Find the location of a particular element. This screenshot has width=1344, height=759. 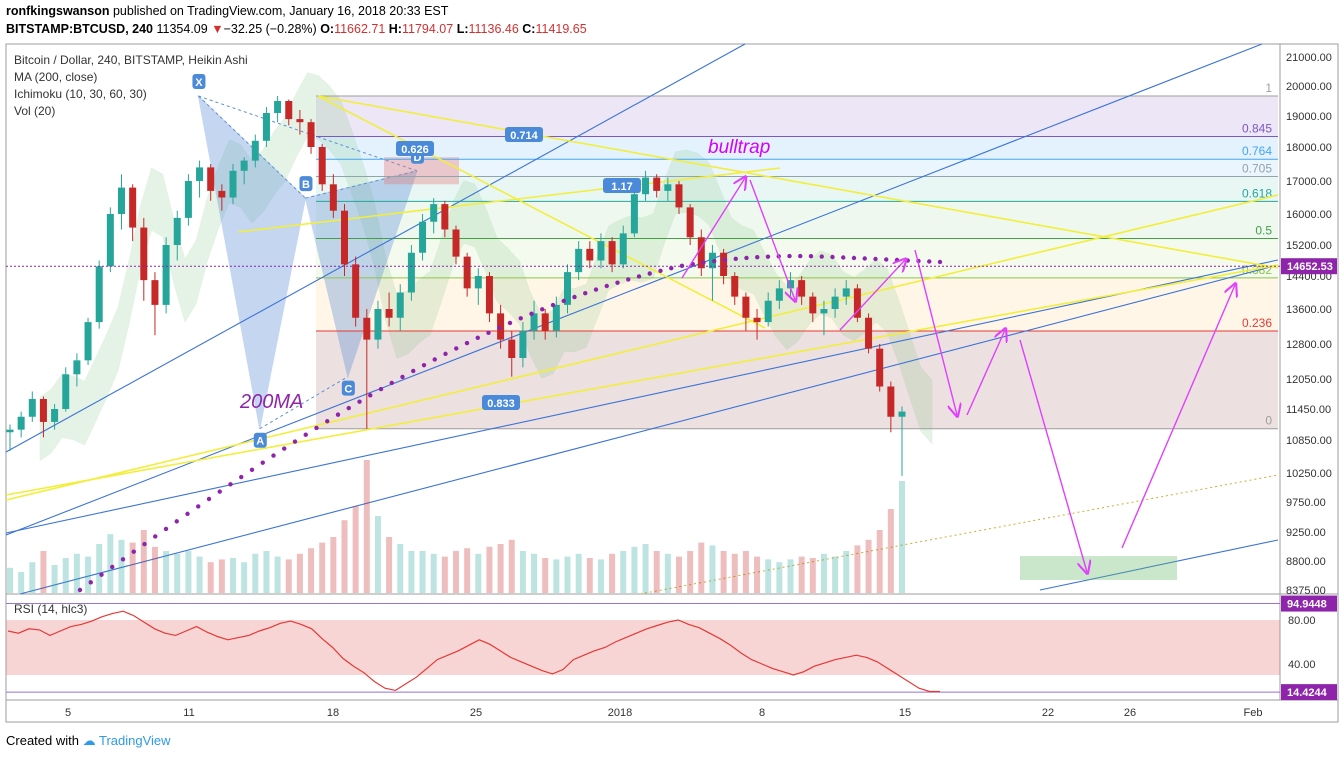

ratio-badge is located at coordinates (501, 402).